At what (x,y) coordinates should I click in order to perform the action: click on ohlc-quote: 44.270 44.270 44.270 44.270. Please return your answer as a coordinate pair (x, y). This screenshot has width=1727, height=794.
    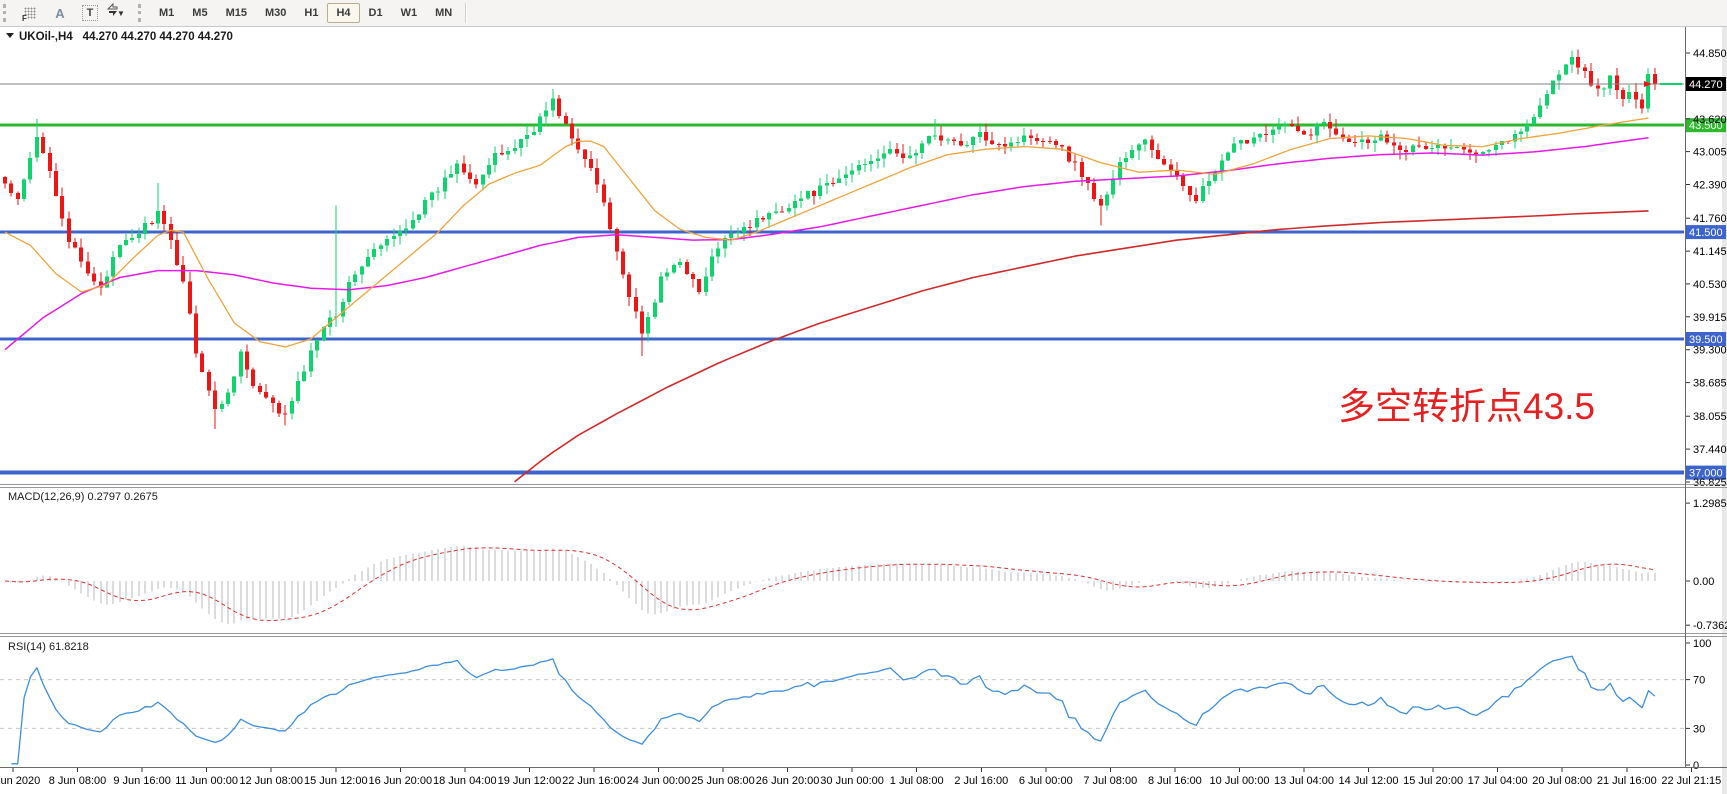
    Looking at the image, I should click on (158, 37).